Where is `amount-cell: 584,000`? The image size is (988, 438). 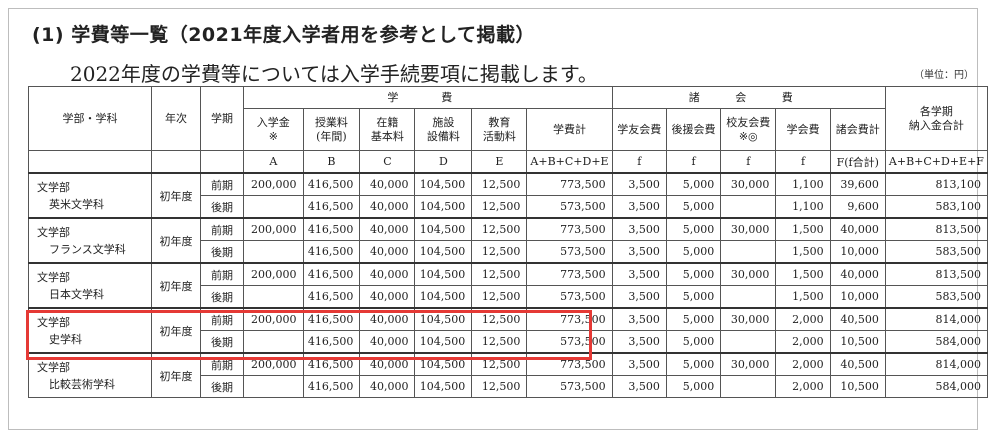 amount-cell: 584,000 is located at coordinates (936, 386).